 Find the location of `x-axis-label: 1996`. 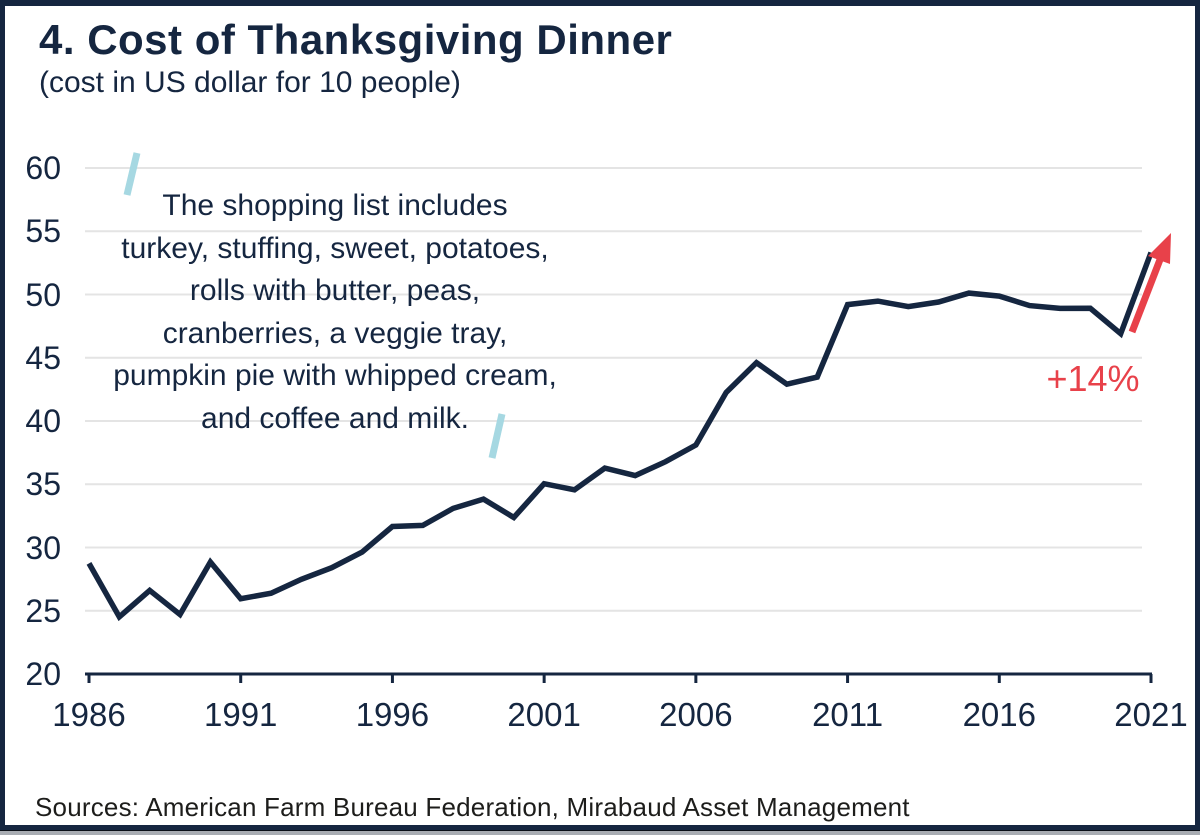

x-axis-label: 1996 is located at coordinates (392, 714).